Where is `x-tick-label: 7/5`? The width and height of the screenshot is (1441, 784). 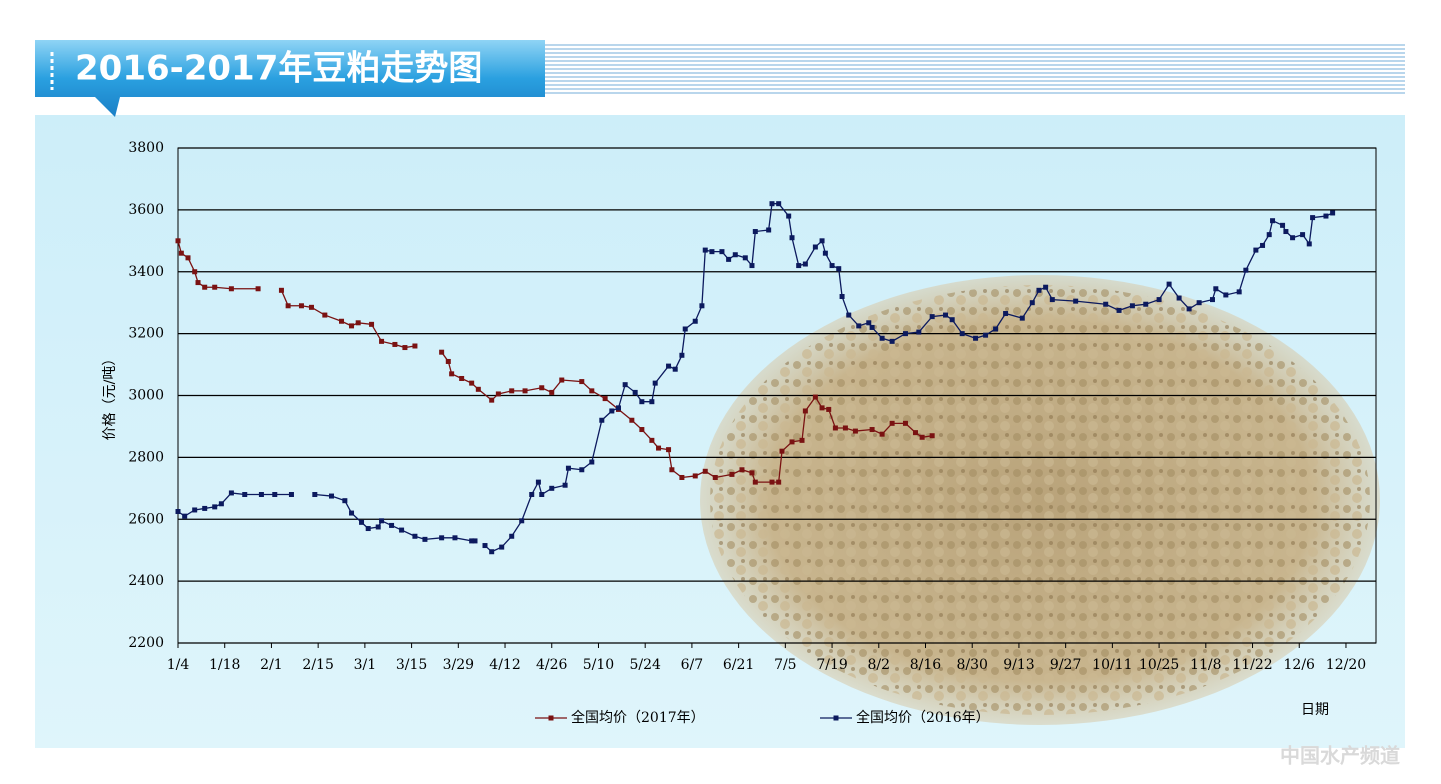
x-tick-label: 7/5 is located at coordinates (785, 665).